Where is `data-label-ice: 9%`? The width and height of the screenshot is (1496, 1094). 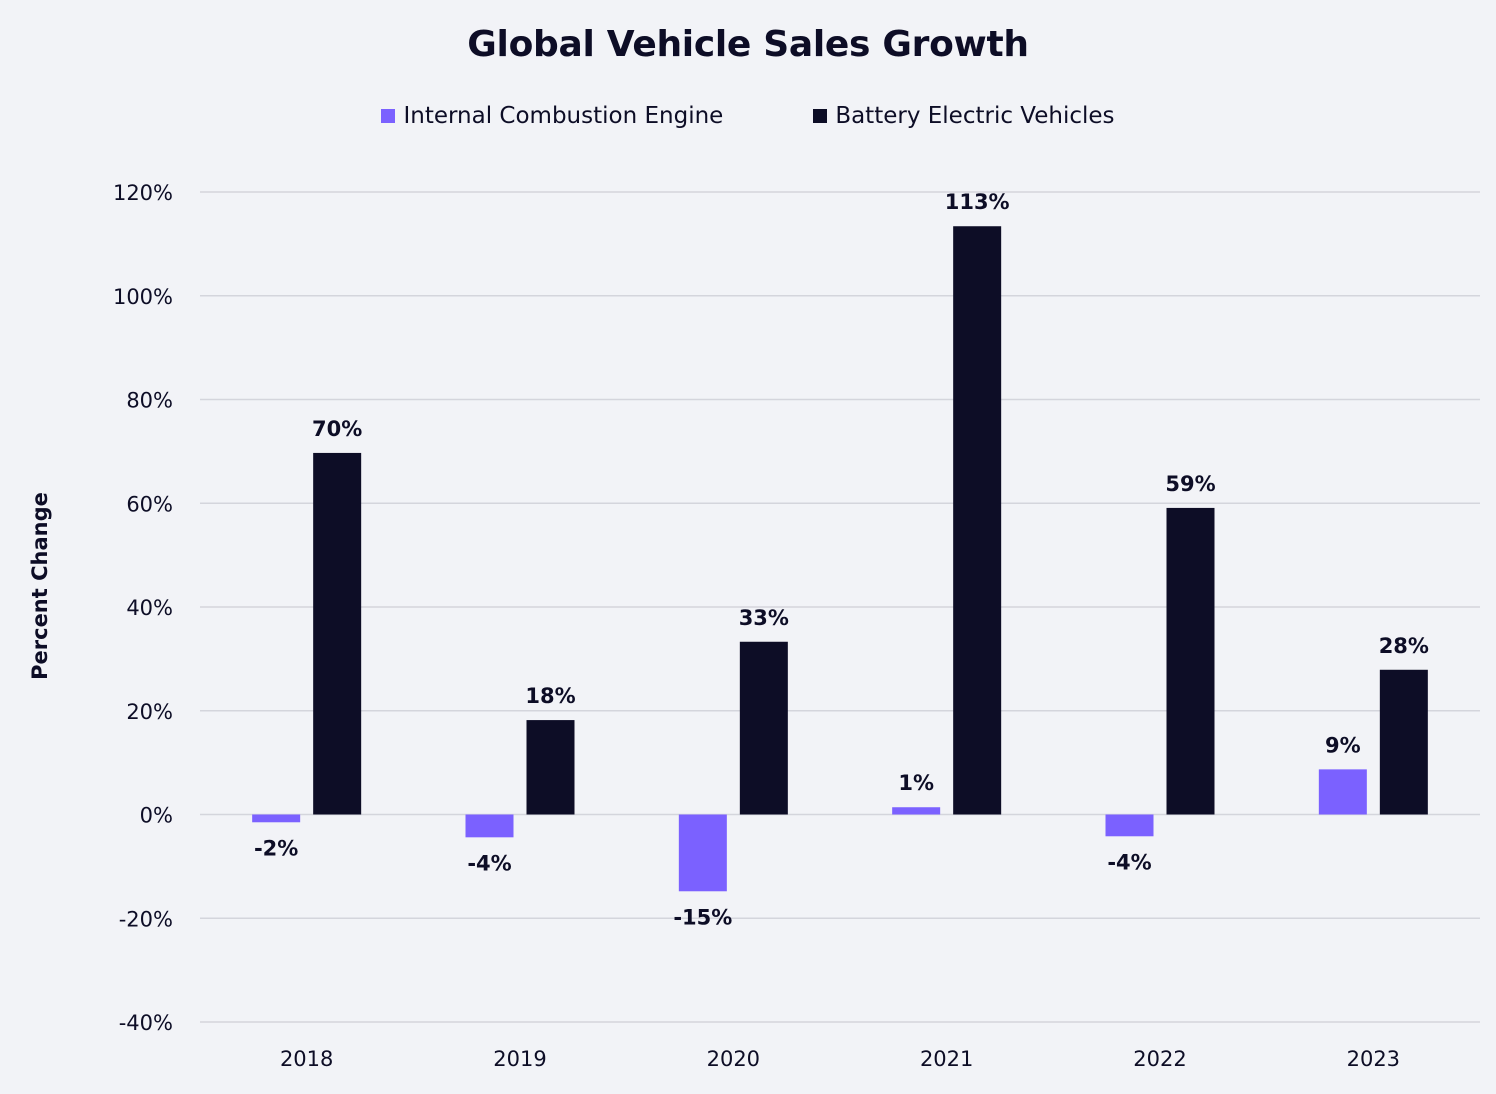 data-label-ice: 9% is located at coordinates (1343, 745).